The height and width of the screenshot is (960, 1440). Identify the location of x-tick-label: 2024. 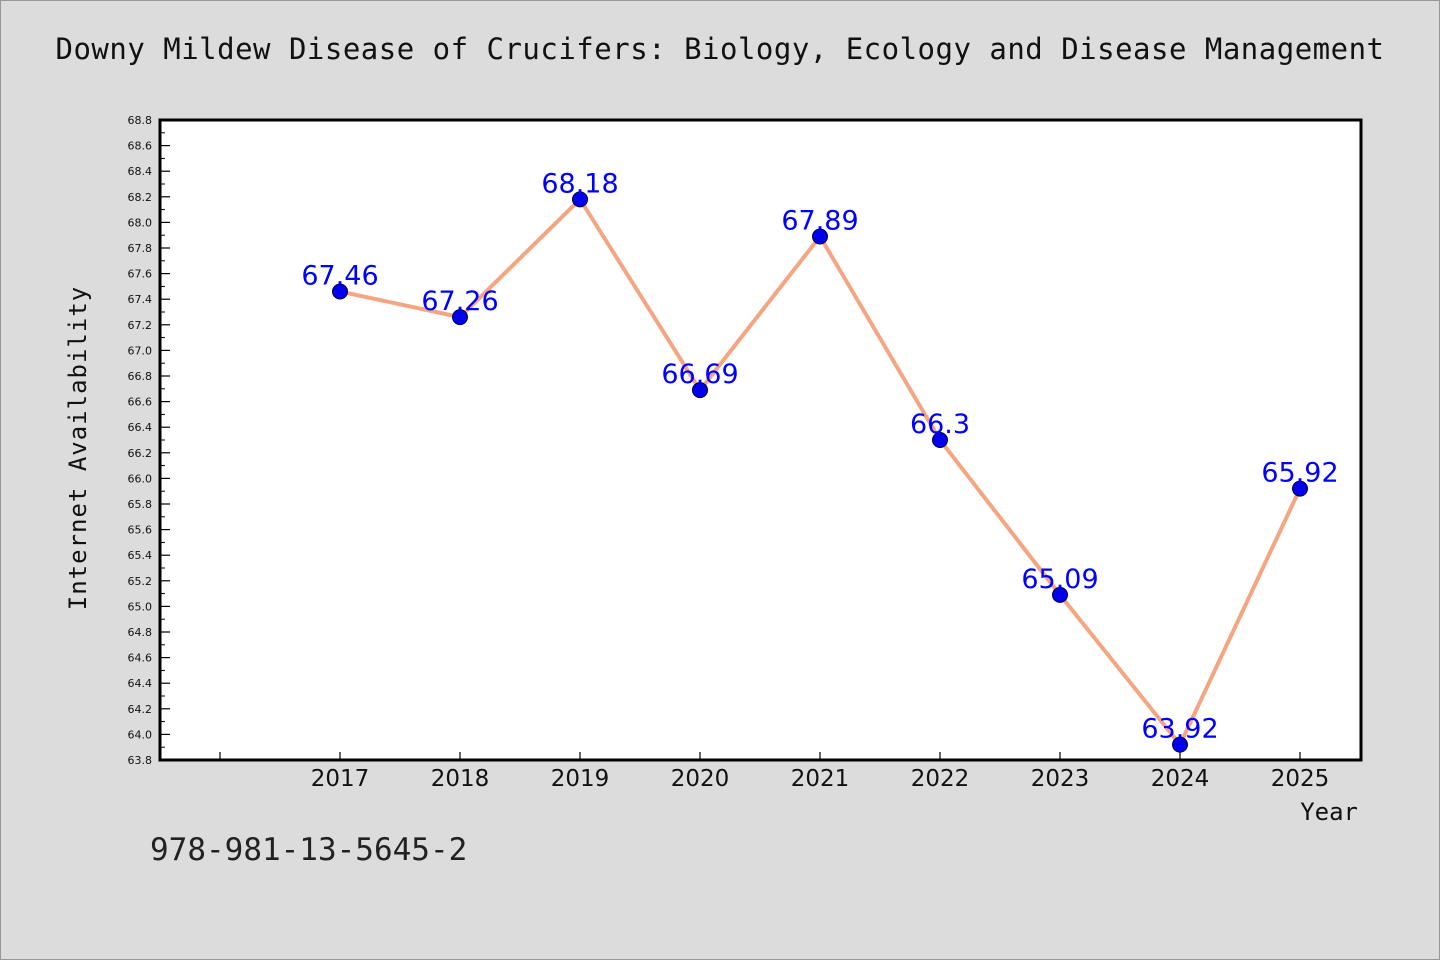
(1180, 779).